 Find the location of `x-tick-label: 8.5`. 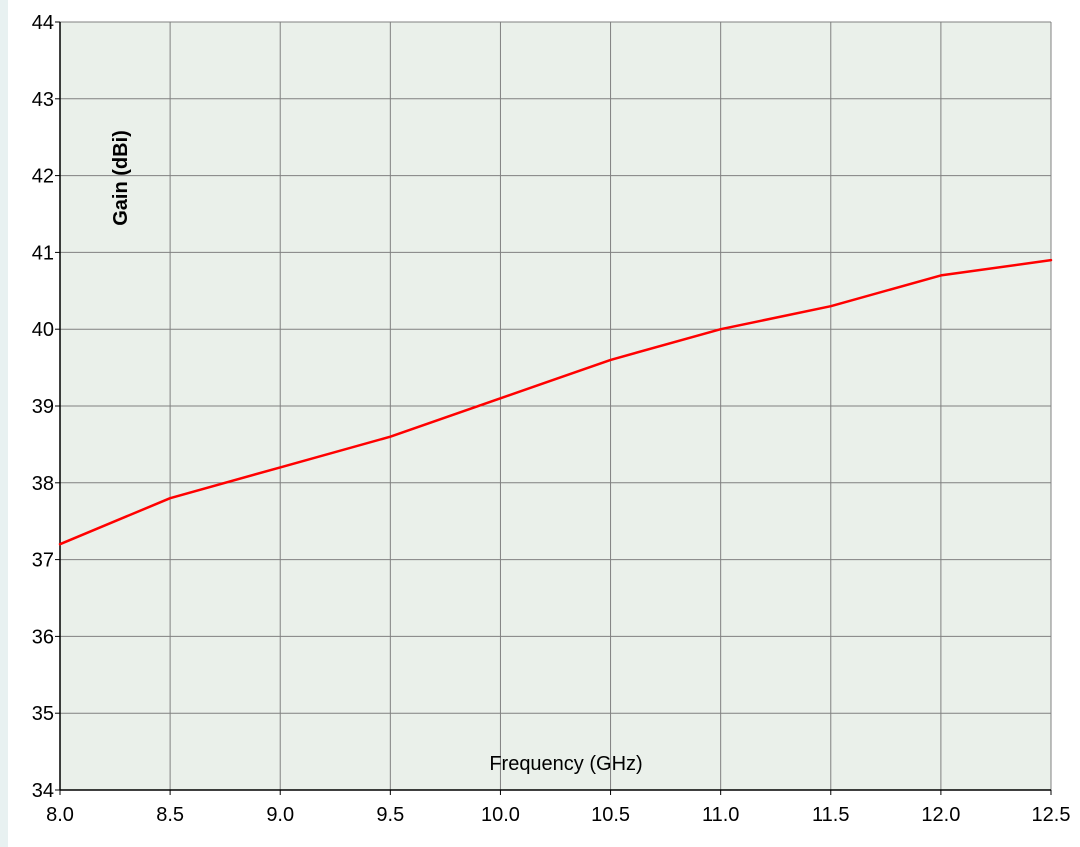

x-tick-label: 8.5 is located at coordinates (170, 815).